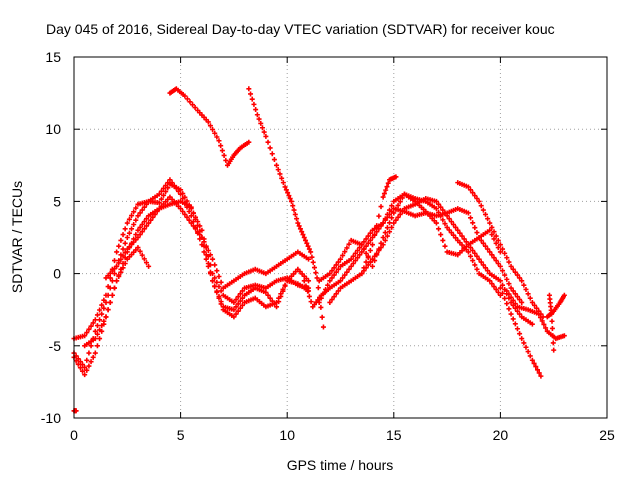 The width and height of the screenshot is (640, 480). What do you see at coordinates (51, 418) in the screenshot?
I see `y-tick-label: -10` at bounding box center [51, 418].